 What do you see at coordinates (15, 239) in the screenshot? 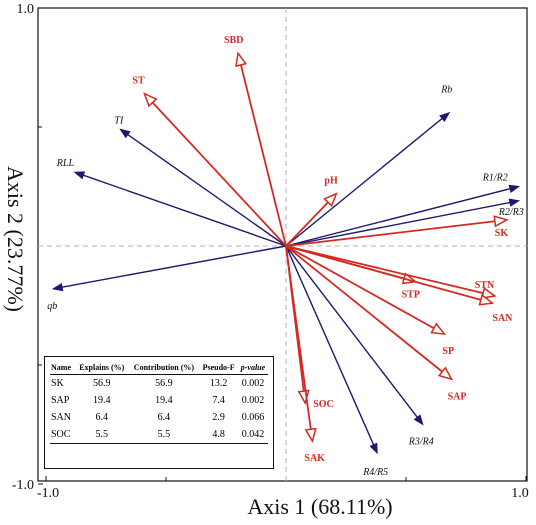
I see `y-axis-label: Axis 2 (23.77%)` at bounding box center [15, 239].